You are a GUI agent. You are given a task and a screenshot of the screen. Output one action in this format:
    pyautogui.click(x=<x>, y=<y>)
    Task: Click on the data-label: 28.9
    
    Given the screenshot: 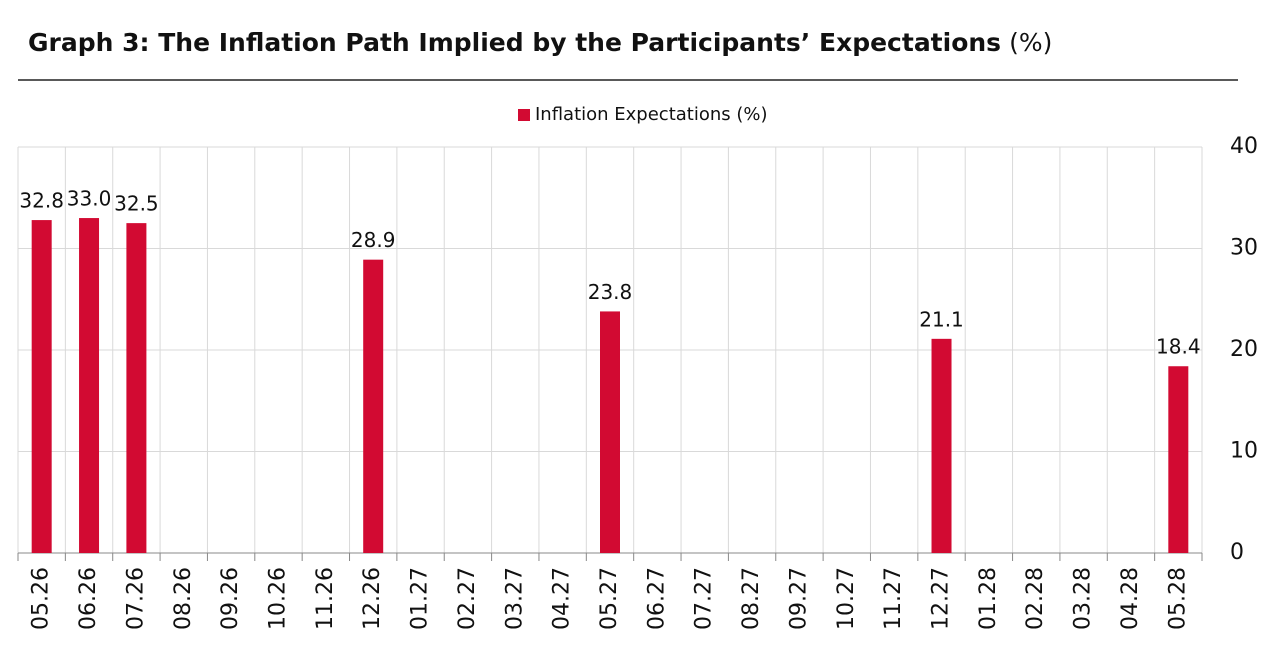 What is the action you would take?
    pyautogui.click(x=373, y=240)
    